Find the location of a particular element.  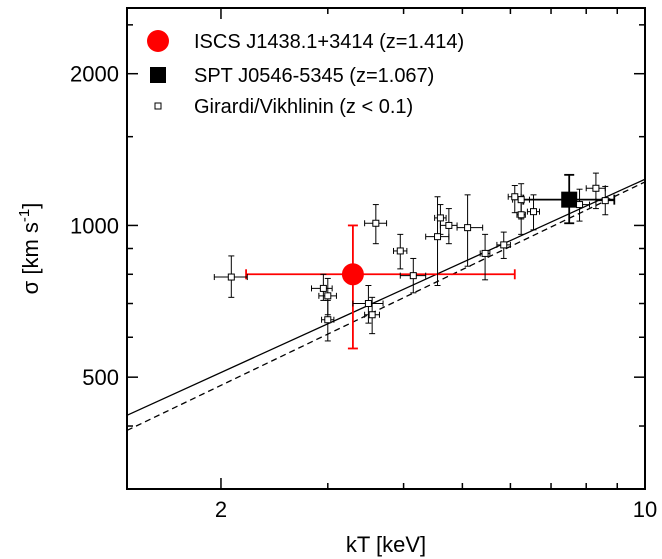

data-points is located at coordinates (418, 254).